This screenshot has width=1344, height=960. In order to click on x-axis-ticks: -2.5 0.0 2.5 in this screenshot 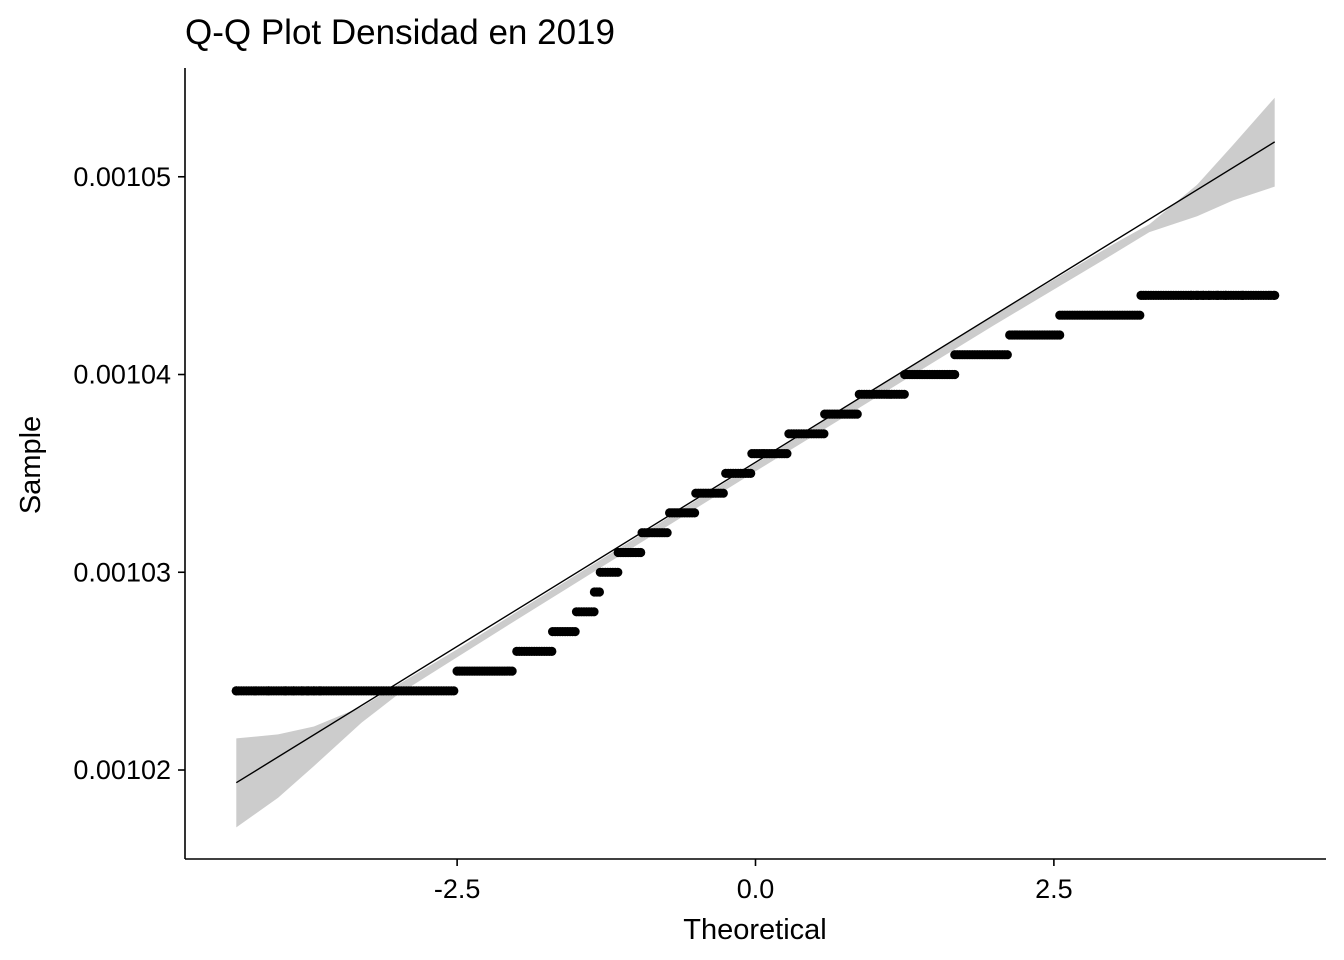, I will do `click(753, 881)`.